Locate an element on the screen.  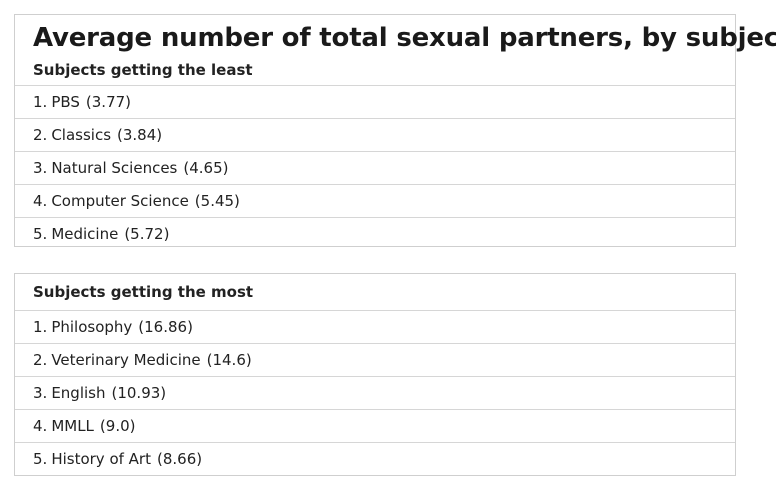
table-row: 4. Computer Science (5.45) is located at coordinates (375, 200).